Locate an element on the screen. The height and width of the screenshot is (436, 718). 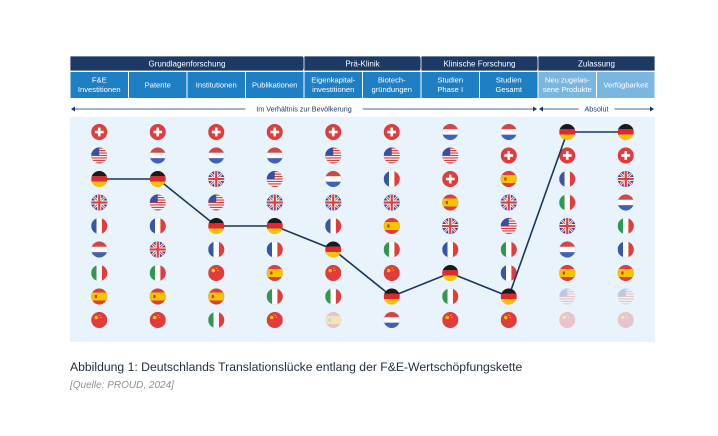
category-label: Eigenkapital-investitionen is located at coordinates (333, 85).